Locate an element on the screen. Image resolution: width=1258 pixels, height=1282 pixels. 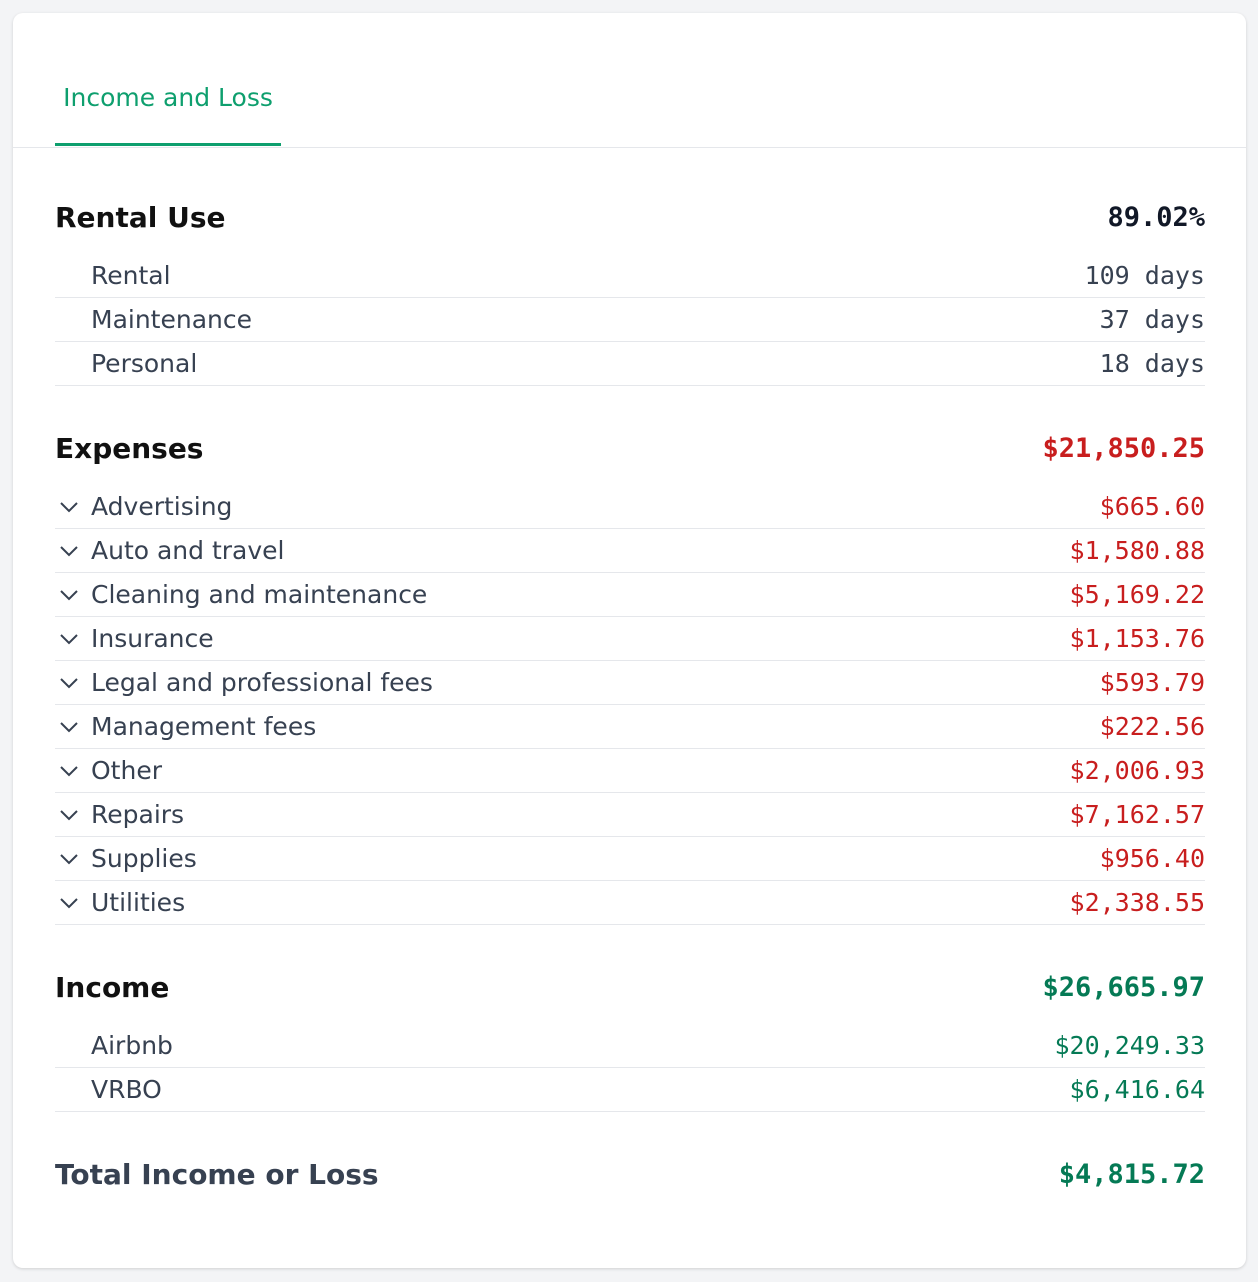
line-item: Management fees $222.56 is located at coordinates (630, 727).